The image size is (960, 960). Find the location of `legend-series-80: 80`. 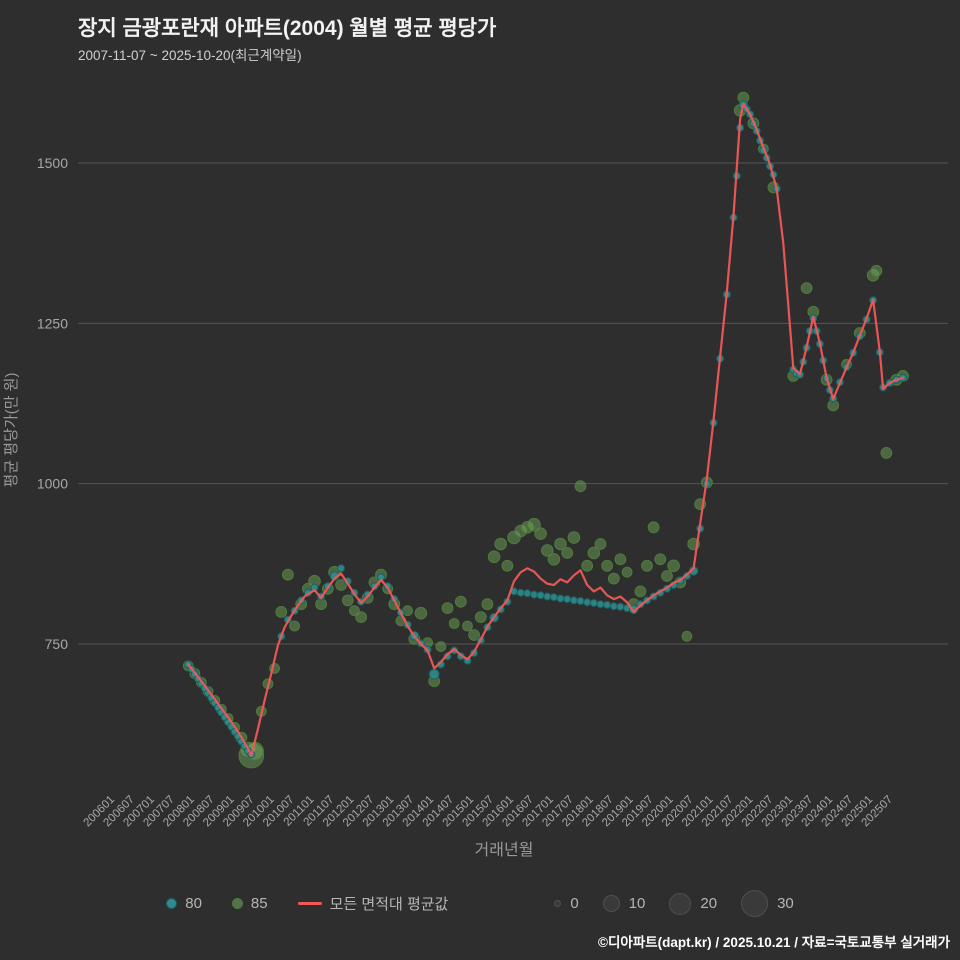

legend-series-80: 80 is located at coordinates (184, 903).